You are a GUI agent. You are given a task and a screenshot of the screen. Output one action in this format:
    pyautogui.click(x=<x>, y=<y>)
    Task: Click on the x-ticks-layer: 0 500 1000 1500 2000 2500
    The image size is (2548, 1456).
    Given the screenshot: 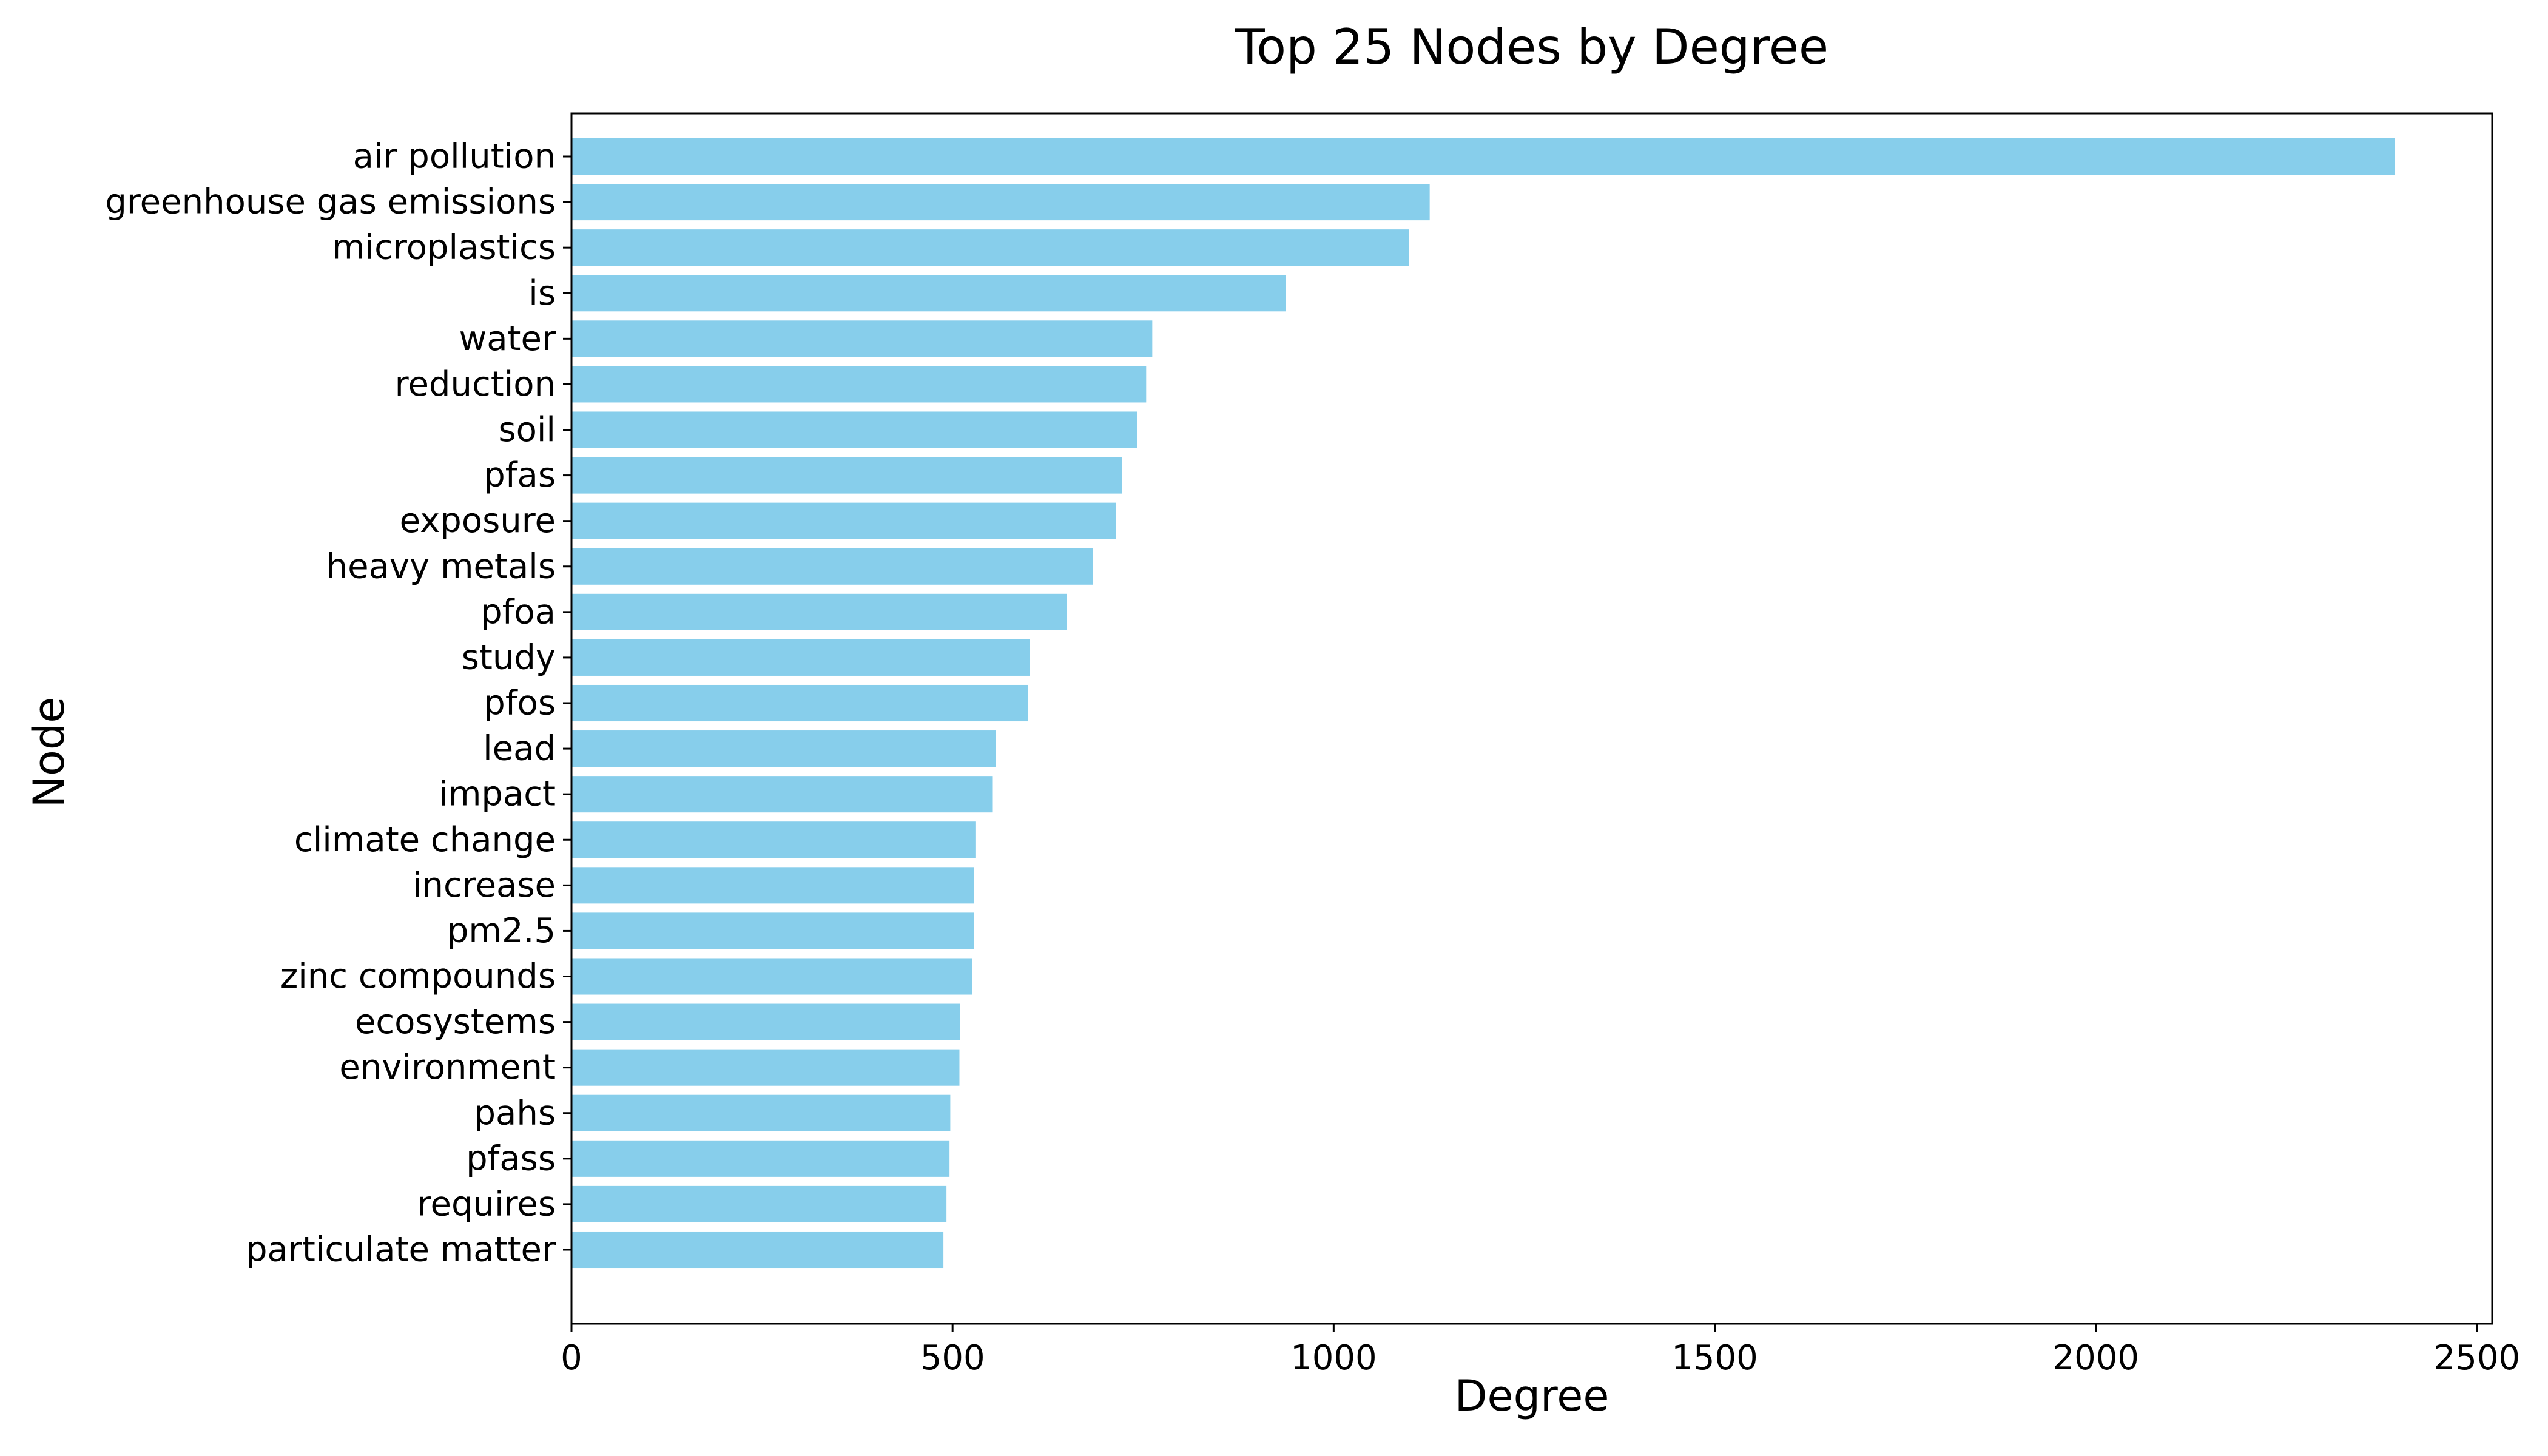 What is the action you would take?
    pyautogui.click(x=1540, y=1351)
    